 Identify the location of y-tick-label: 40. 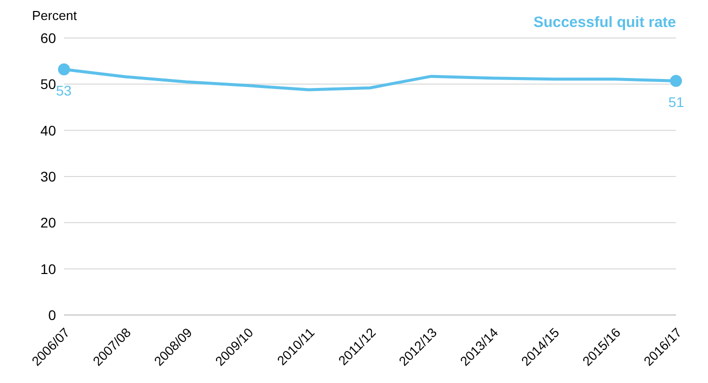
(48, 130).